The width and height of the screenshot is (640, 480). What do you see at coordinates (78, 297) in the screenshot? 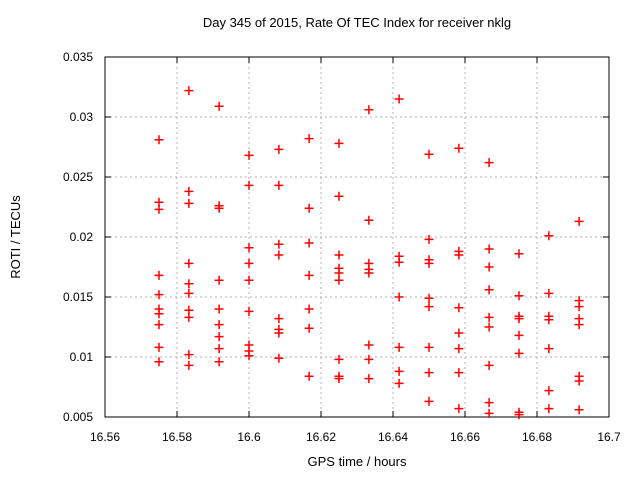
I see `y-tick-label: 0.015` at bounding box center [78, 297].